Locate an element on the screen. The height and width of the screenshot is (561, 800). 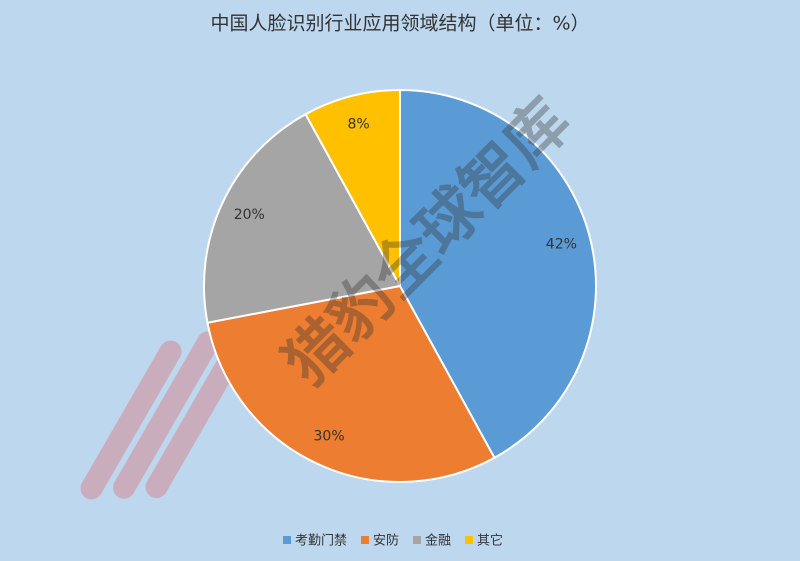
data-label: 20% is located at coordinates (249, 215).